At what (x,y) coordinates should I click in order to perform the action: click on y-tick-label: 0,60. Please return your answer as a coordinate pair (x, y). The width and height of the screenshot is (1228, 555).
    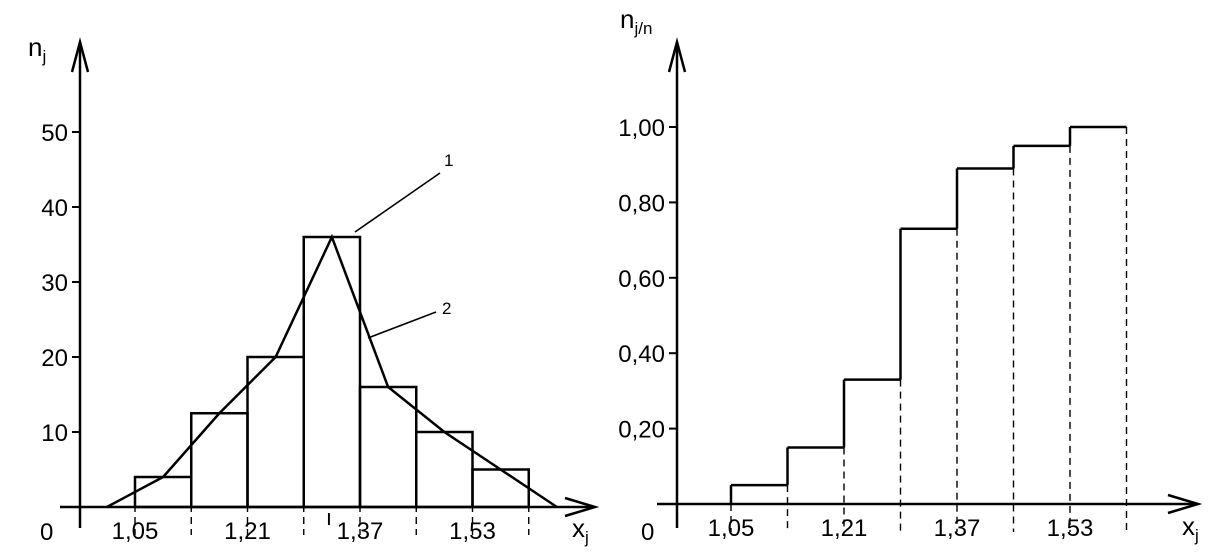
    Looking at the image, I should click on (641, 279).